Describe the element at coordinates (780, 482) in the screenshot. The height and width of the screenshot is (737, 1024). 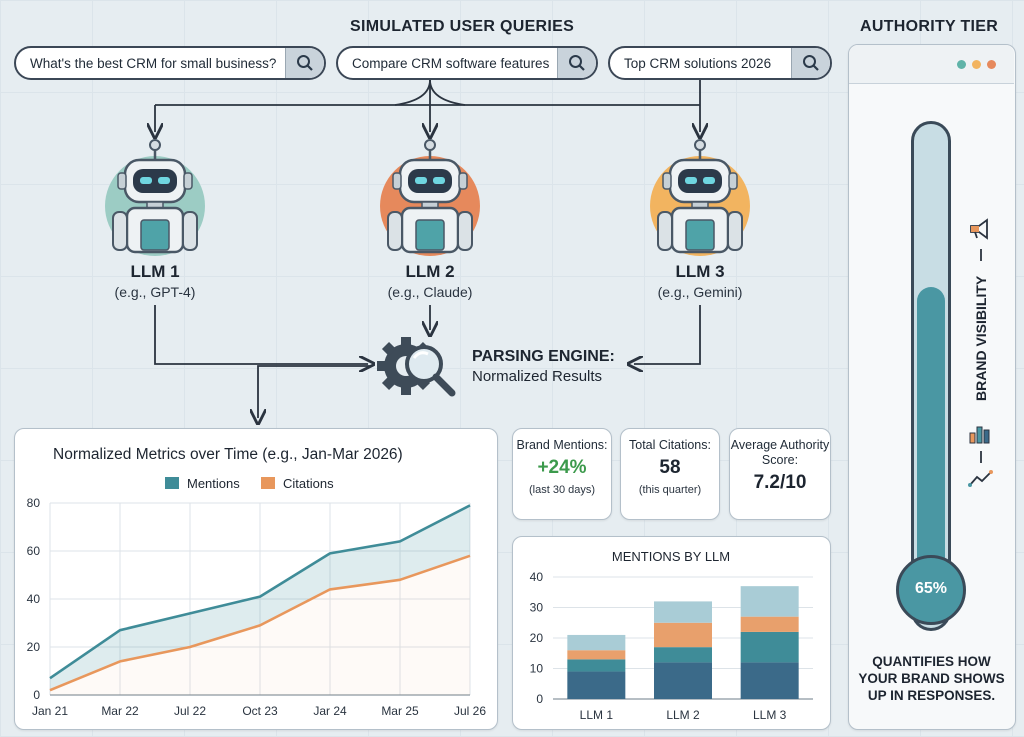
I see `stat-value: 7.2/10` at that location.